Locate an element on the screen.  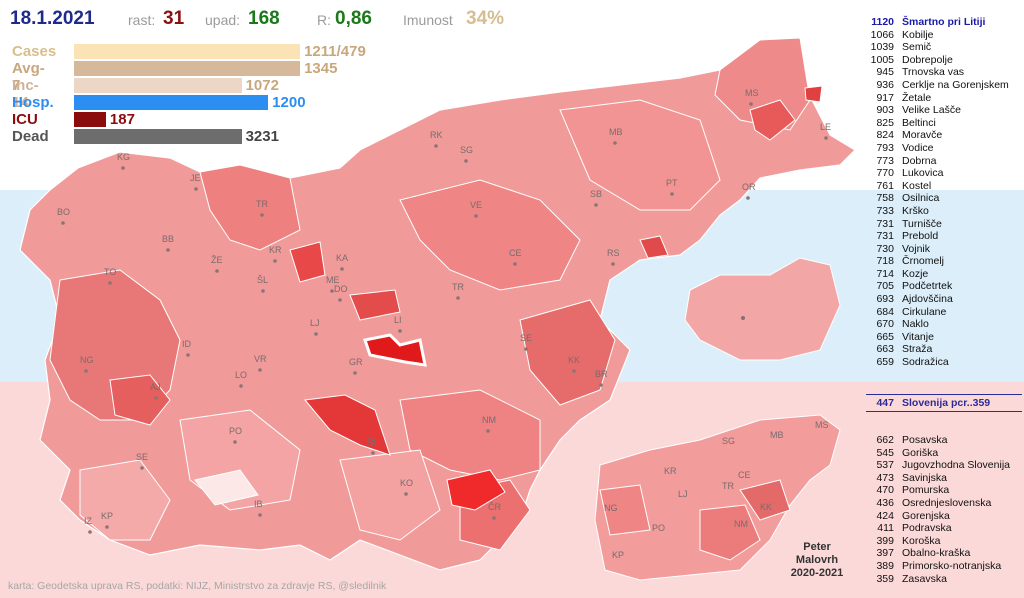
list-item-value: 1066 is located at coordinates (882, 34).